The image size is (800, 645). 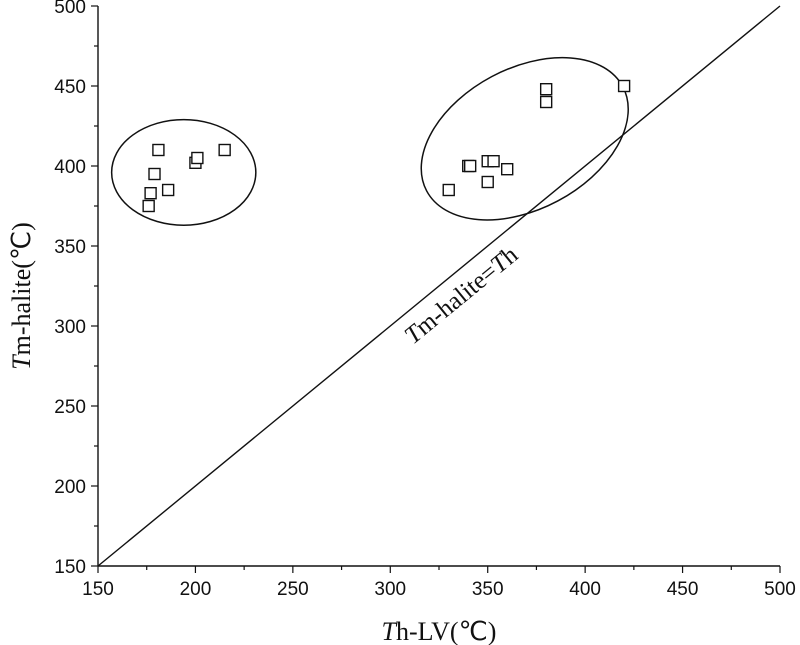 What do you see at coordinates (21, 362) in the screenshot?
I see `y-axis-title-italic: T` at bounding box center [21, 362].